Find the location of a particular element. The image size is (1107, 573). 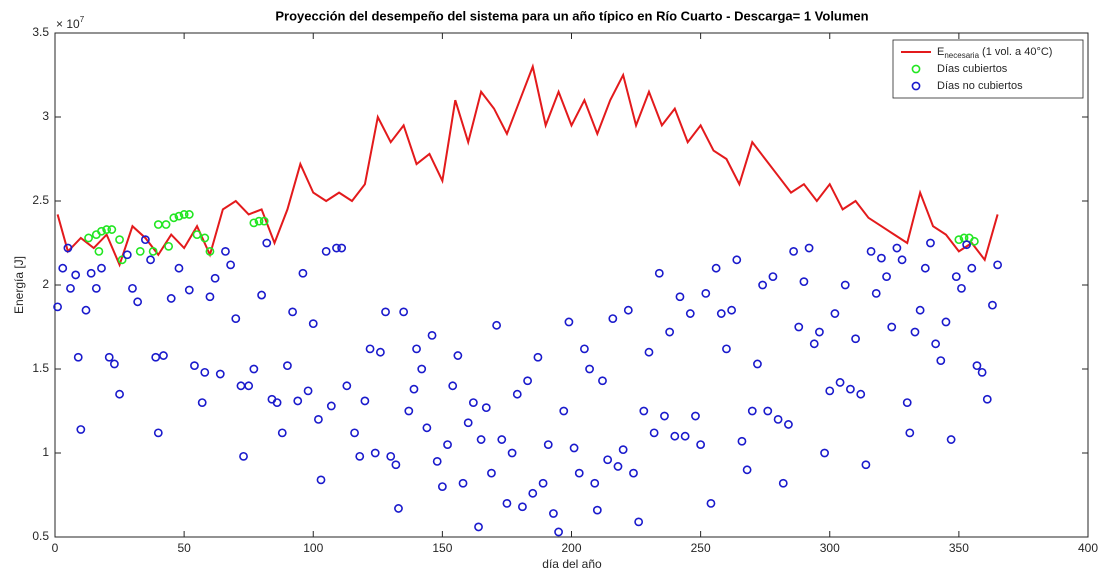

y-axis-label: Energía [J] is located at coordinates (19, 285).